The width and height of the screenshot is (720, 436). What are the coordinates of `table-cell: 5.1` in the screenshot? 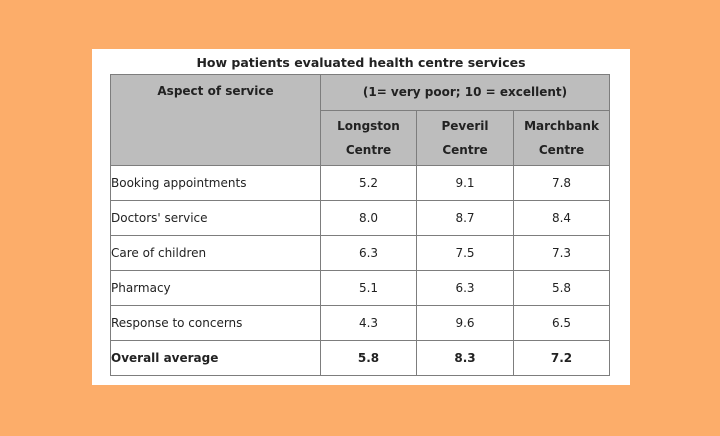 It's located at (368, 288).